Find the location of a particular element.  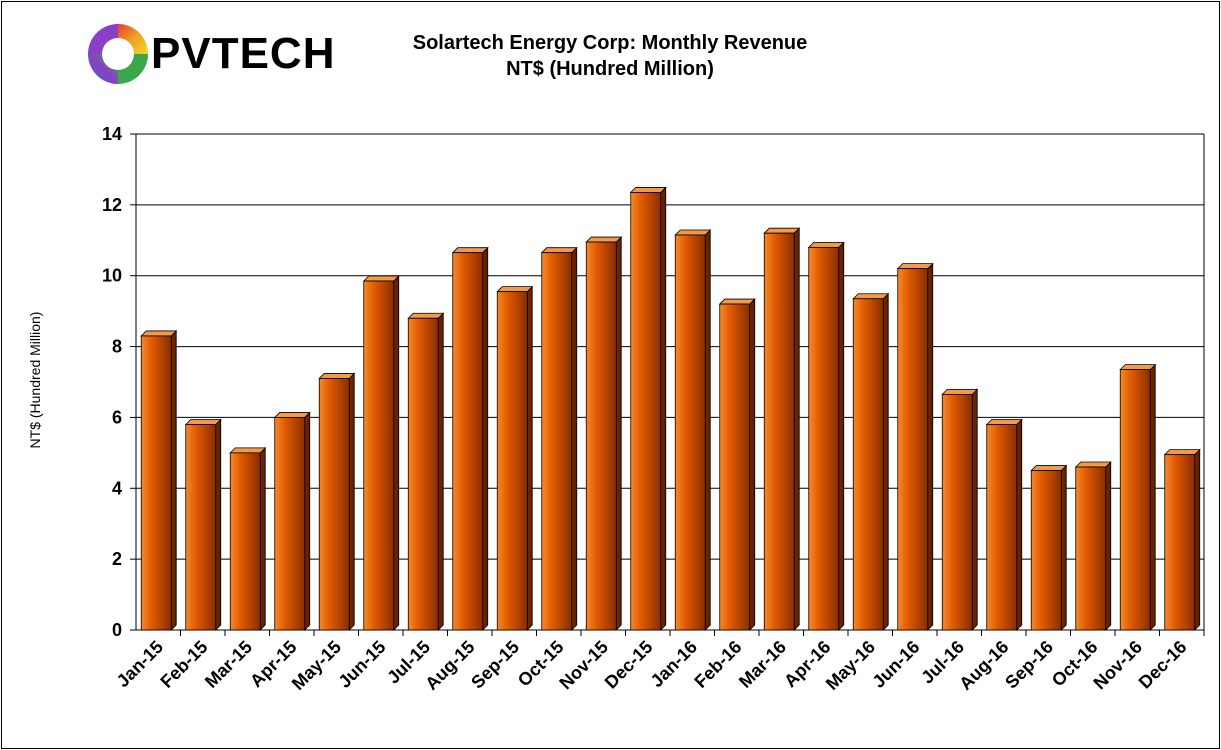

y-tick-label: 4 is located at coordinates (117, 488).